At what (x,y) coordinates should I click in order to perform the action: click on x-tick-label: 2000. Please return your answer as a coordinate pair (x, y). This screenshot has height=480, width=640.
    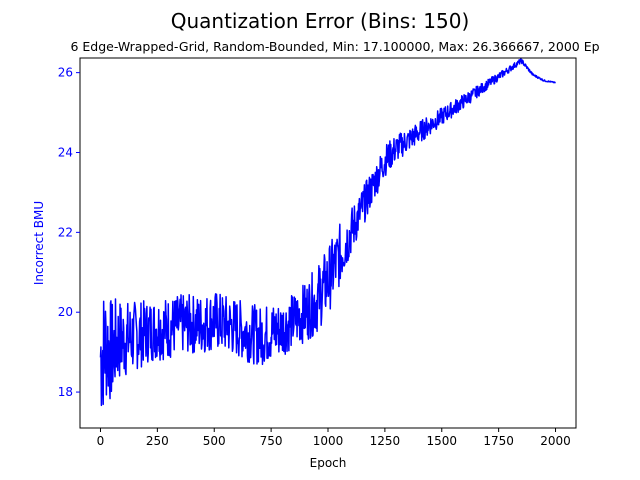
    Looking at the image, I should click on (555, 441).